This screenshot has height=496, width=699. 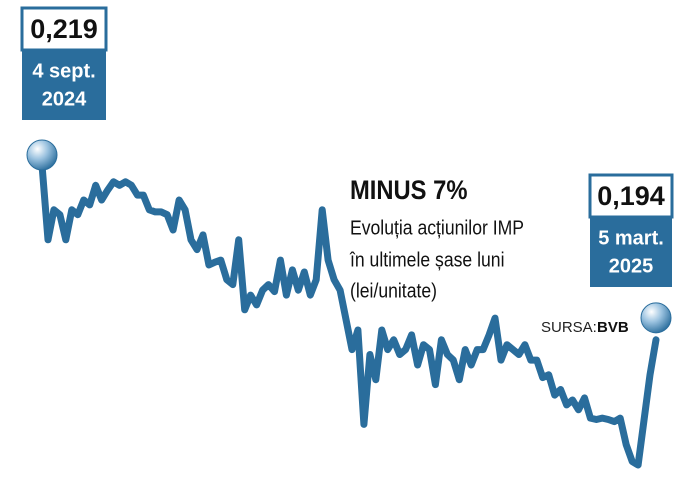 I want to click on source-name: BVB, so click(x=613, y=327).